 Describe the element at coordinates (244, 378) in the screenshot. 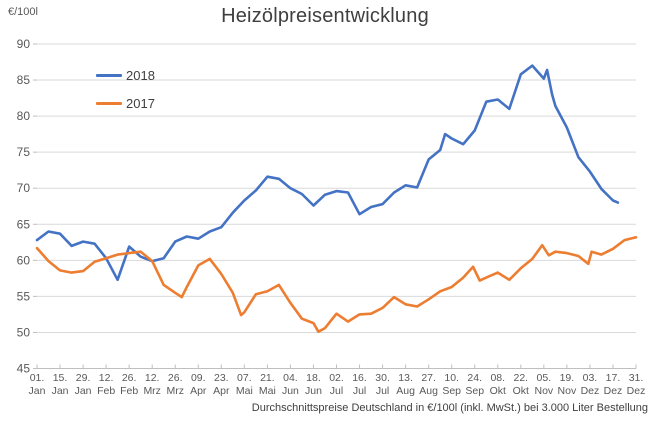

I see `x-tick-label-day: 07.` at that location.